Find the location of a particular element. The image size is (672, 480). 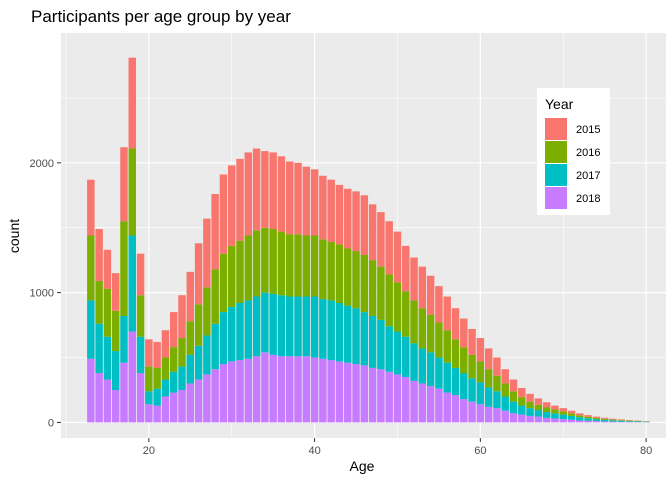

x-tick-label: 60 is located at coordinates (480, 451).